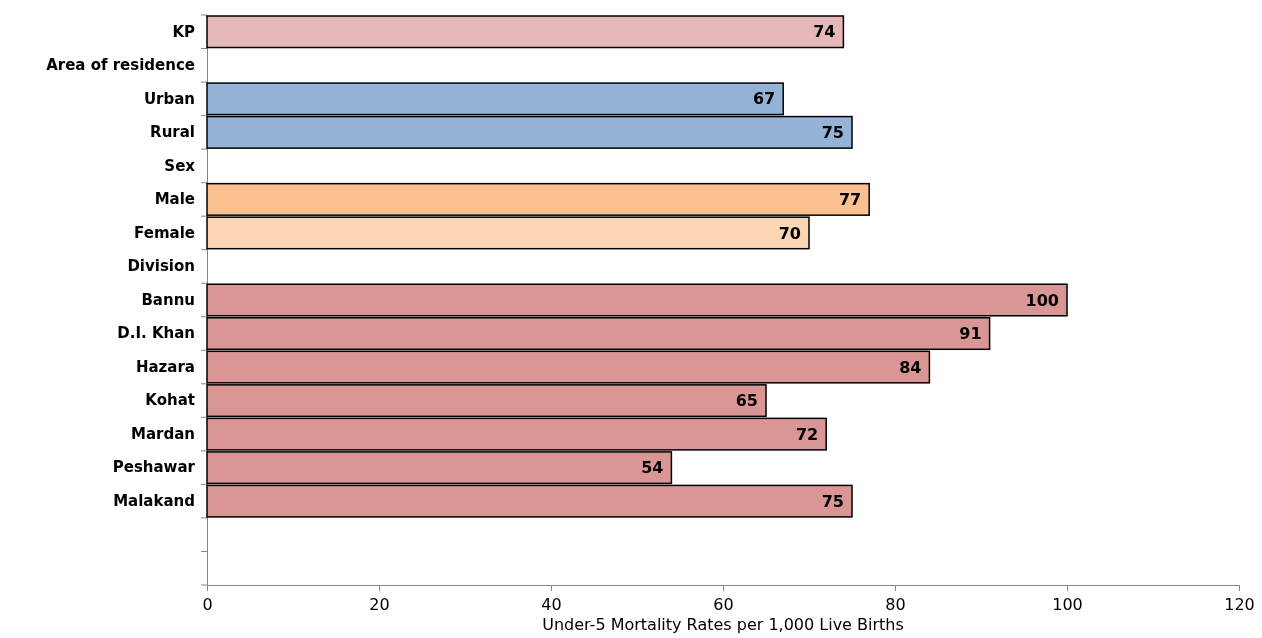  Describe the element at coordinates (168, 299) in the screenshot. I see `y-tick-label: Bannu` at that location.